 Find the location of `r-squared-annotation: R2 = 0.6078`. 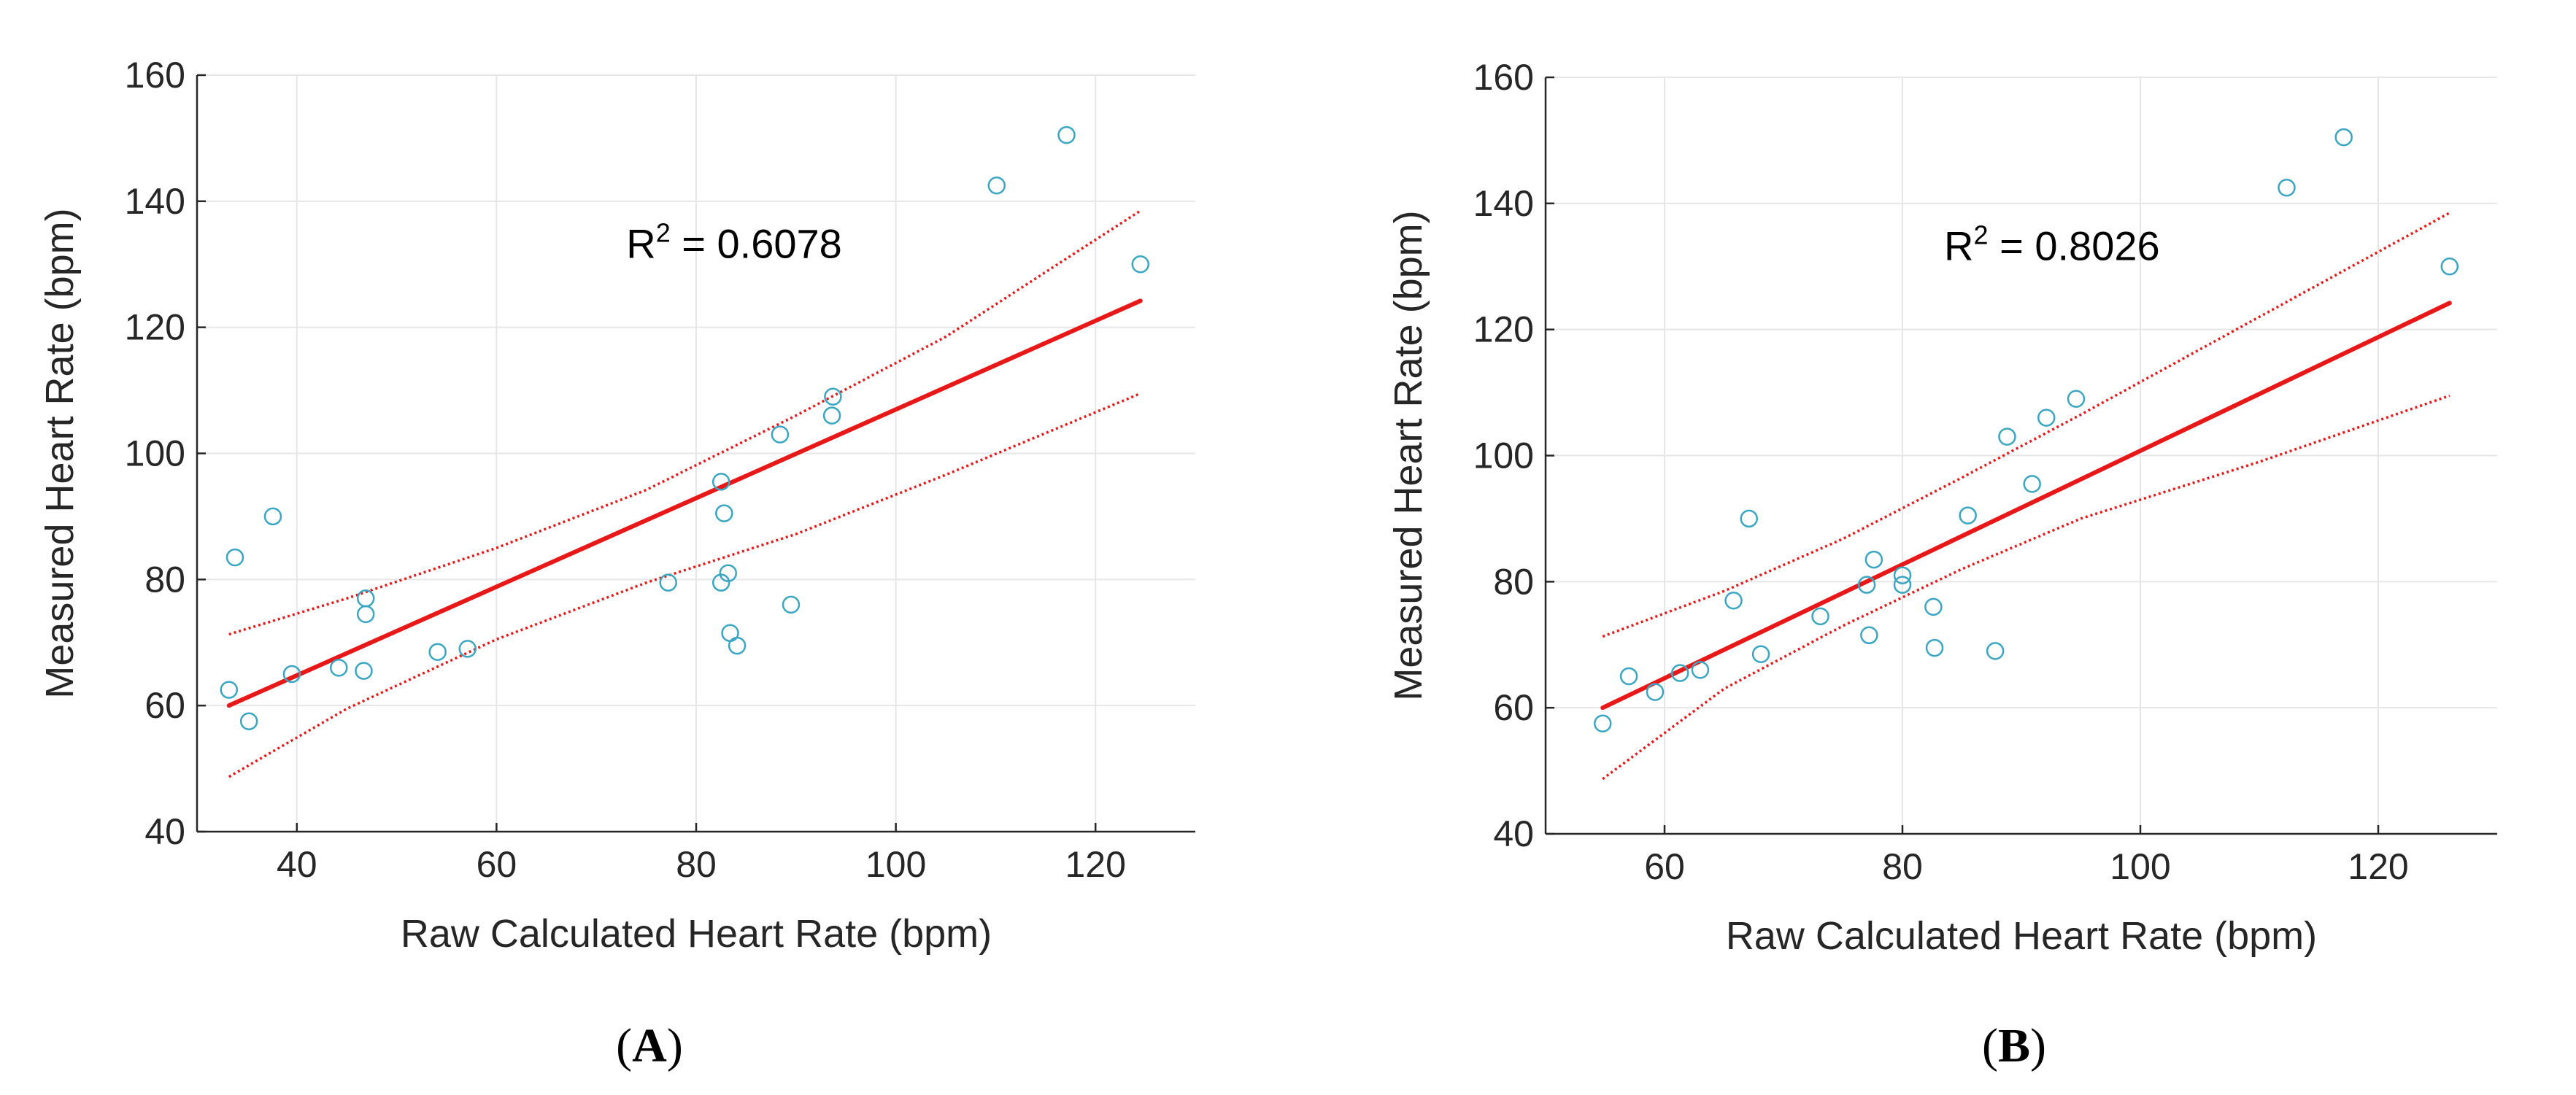

r-squared-annotation: R2 = 0.6078 is located at coordinates (734, 242).